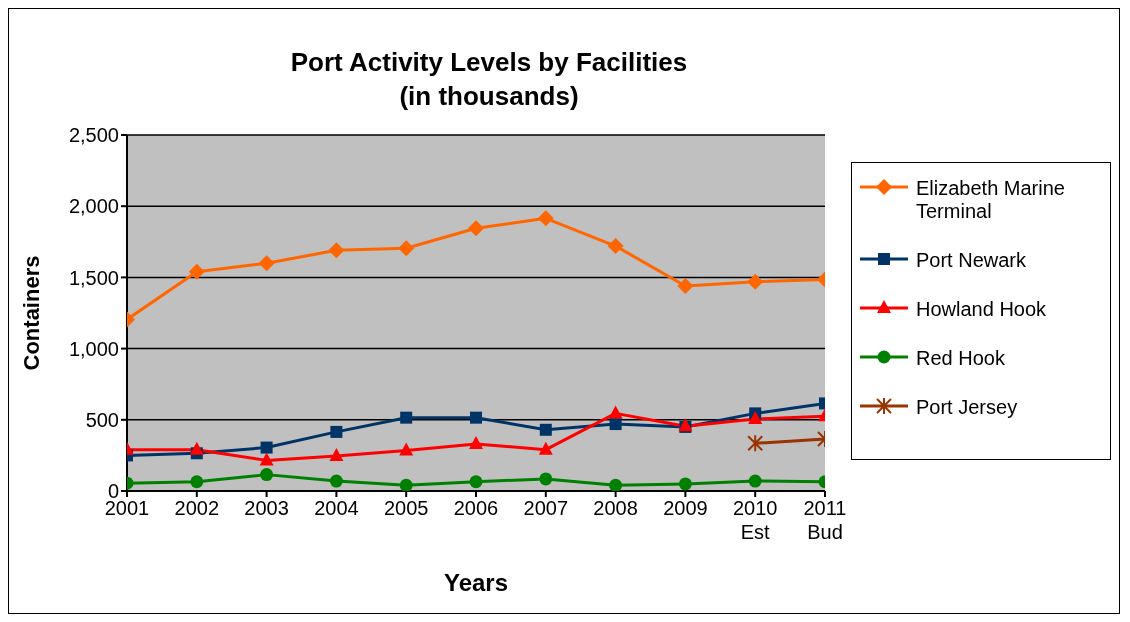 This screenshot has width=1130, height=622. Describe the element at coordinates (972, 260) in the screenshot. I see `legend-label: Port Newark` at that location.